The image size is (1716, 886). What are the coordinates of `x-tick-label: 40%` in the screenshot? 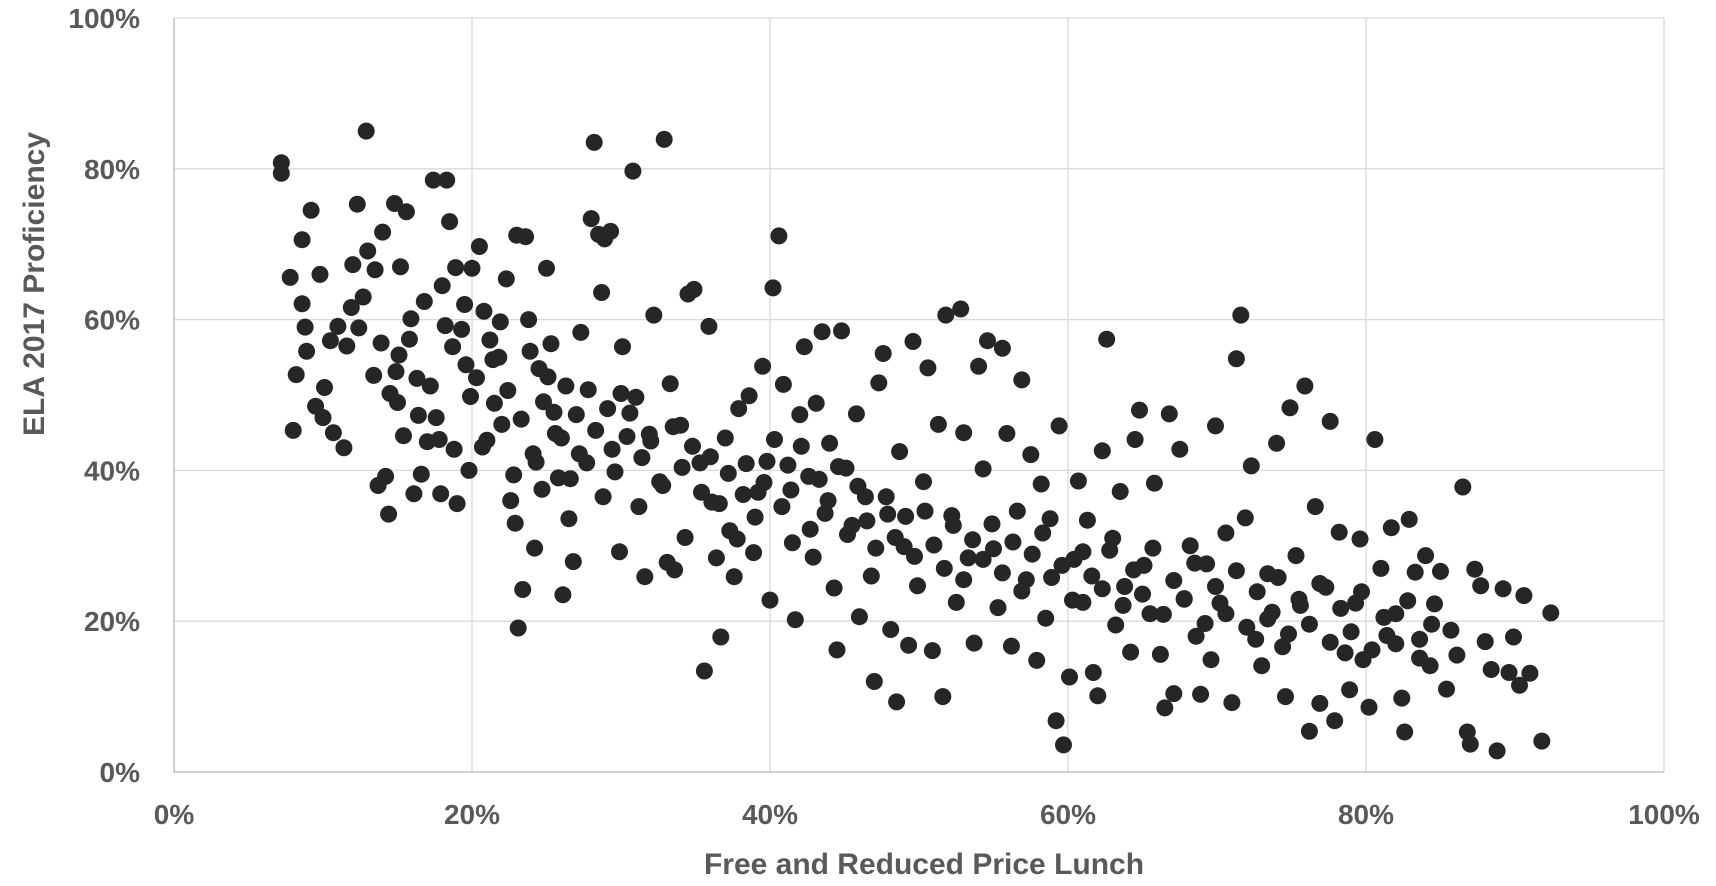 It's located at (770, 814).